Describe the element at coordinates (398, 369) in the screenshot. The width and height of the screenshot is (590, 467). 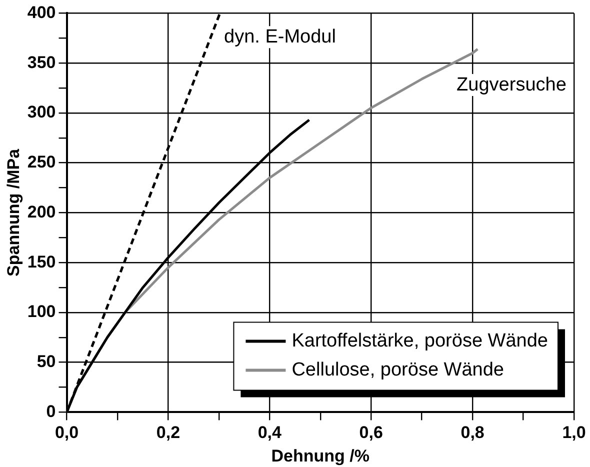
I see `legend-label: Cellulose, poröse Wände` at that location.